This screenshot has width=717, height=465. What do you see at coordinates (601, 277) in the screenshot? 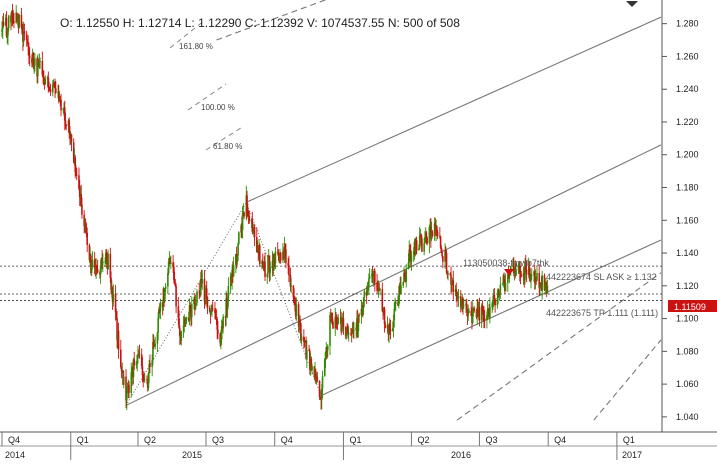
I see `sl-order-label: 442223674 SL ASK ≥ 1.132` at bounding box center [601, 277].